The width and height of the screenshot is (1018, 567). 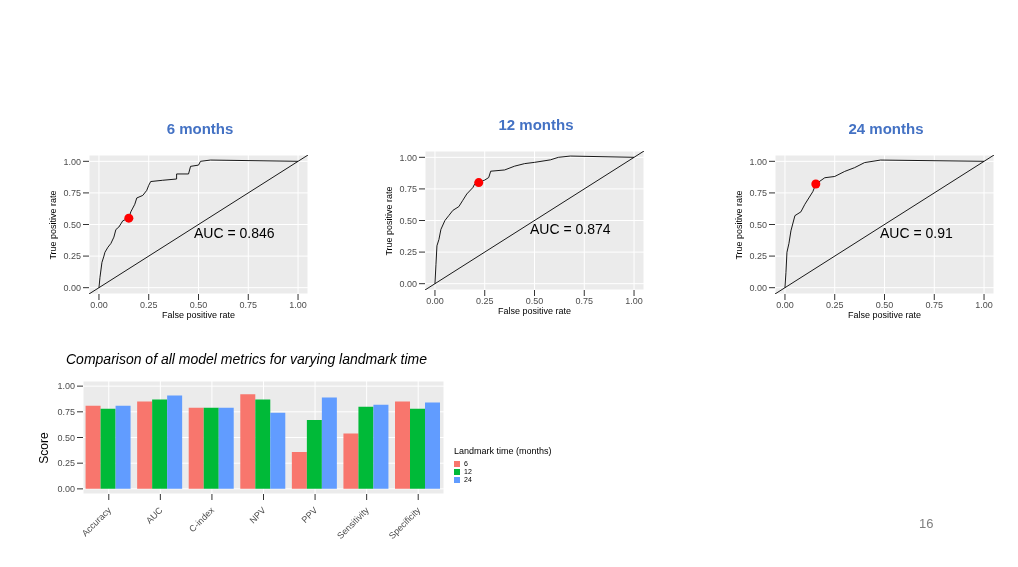 What do you see at coordinates (44, 448) in the screenshot?
I see `y-axis-title: Score` at bounding box center [44, 448].